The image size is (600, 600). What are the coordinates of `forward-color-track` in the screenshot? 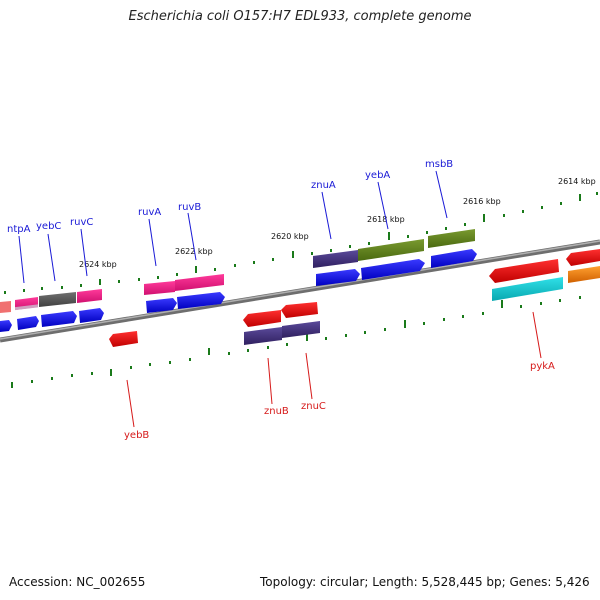 It's located at (237, 271).